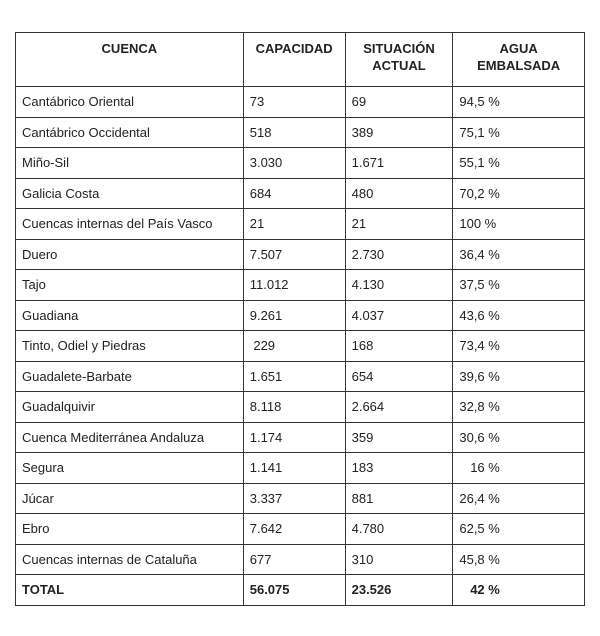 This screenshot has width=600, height=636. What do you see at coordinates (399, 468) in the screenshot?
I see `situacion-cell: 183` at bounding box center [399, 468].